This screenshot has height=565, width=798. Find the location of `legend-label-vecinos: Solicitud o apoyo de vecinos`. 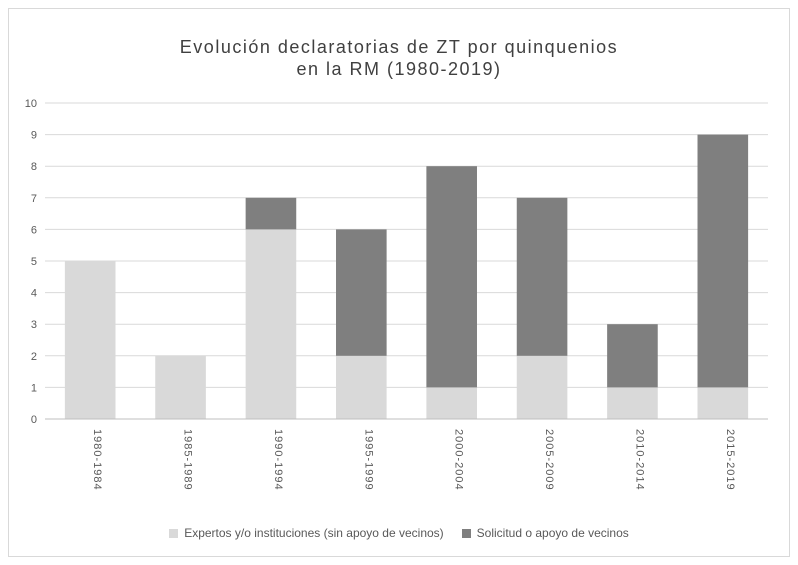

legend-label-vecinos: Solicitud o apoyo de vecinos is located at coordinates (552, 533).